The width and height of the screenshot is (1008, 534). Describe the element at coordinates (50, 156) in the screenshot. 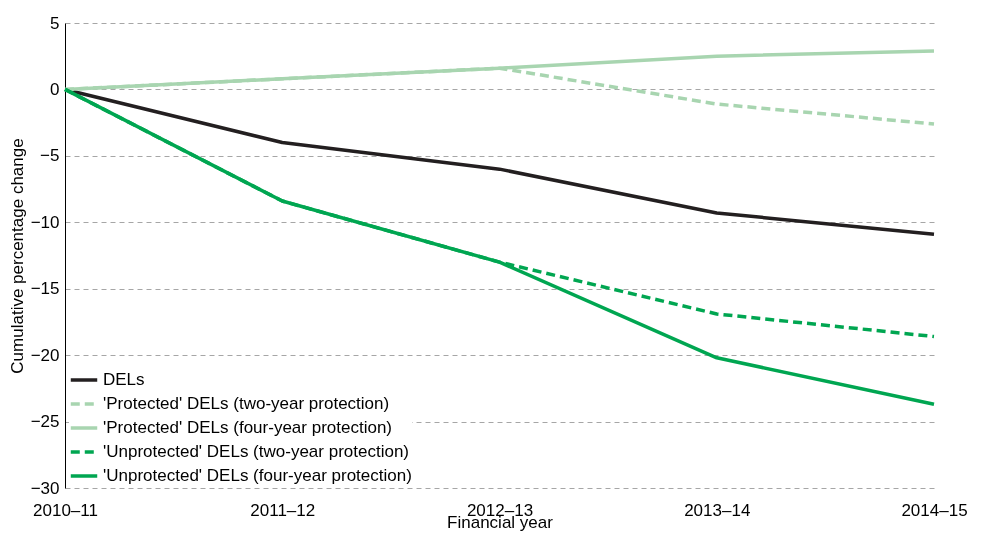

I see `y-tick-label: −5` at that location.